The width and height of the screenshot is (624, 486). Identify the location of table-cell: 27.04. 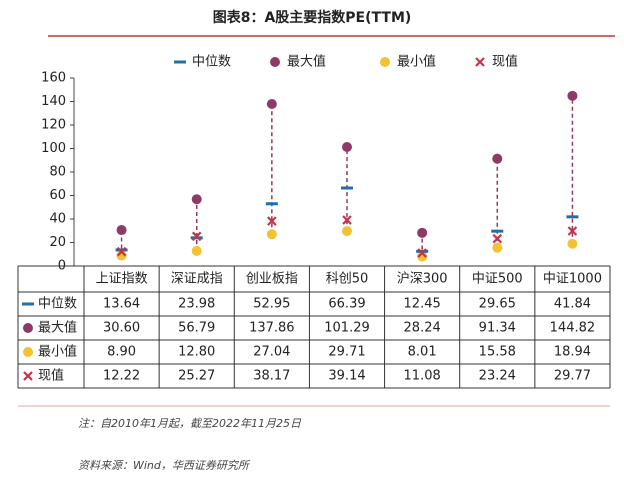
(271, 352).